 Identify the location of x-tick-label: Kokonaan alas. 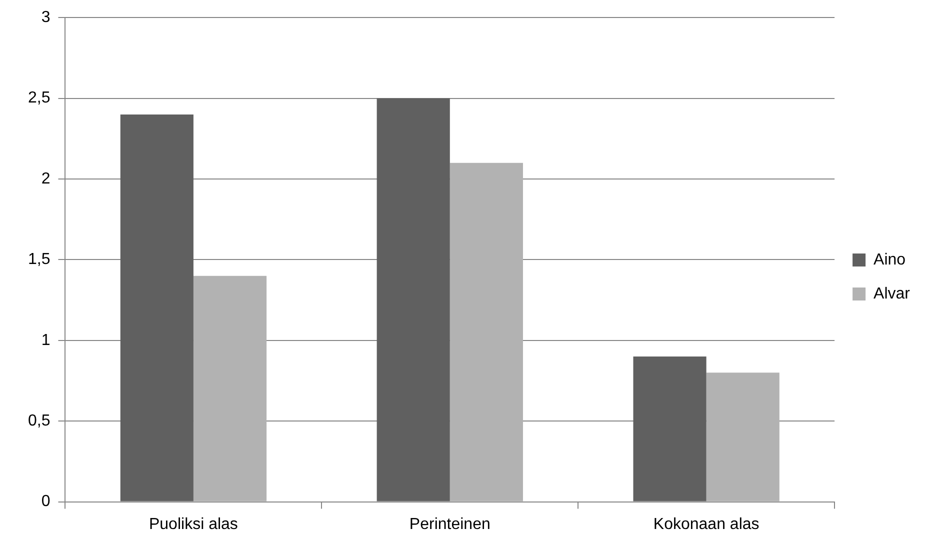
(706, 524).